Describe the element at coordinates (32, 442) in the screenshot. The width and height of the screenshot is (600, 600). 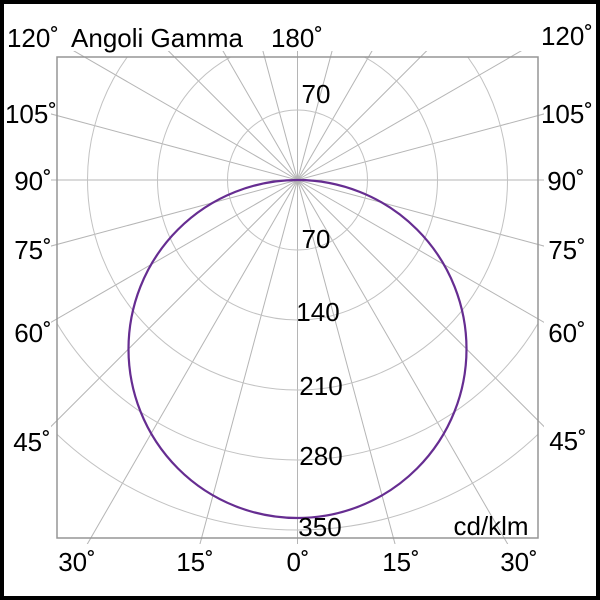
I see `angle-label-left-45: 45˚` at that location.